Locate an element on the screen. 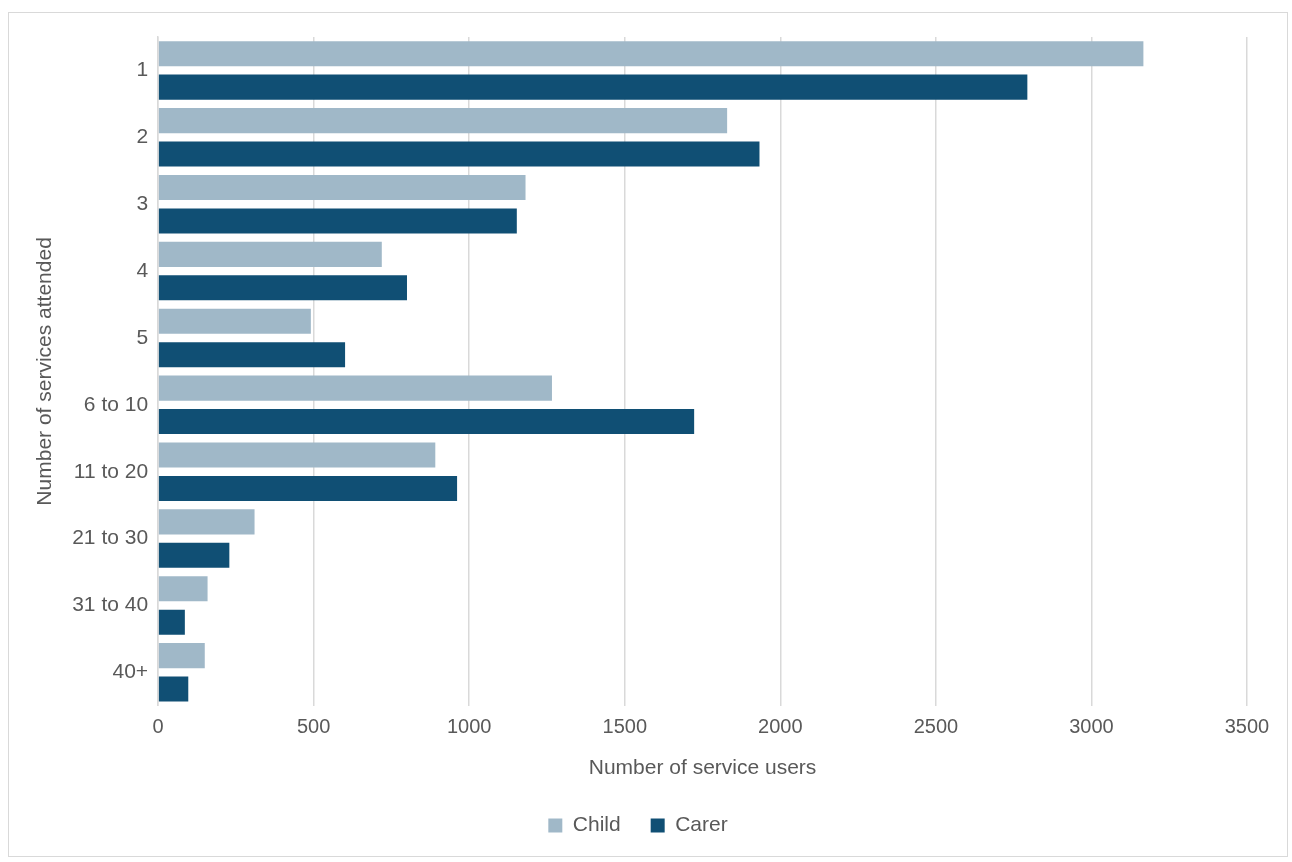 This screenshot has width=1292, height=862. x-tick-label: 3500 is located at coordinates (1247, 726).